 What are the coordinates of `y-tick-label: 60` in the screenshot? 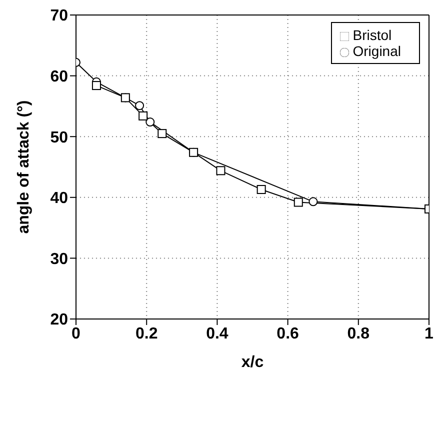 It's located at (59, 77).